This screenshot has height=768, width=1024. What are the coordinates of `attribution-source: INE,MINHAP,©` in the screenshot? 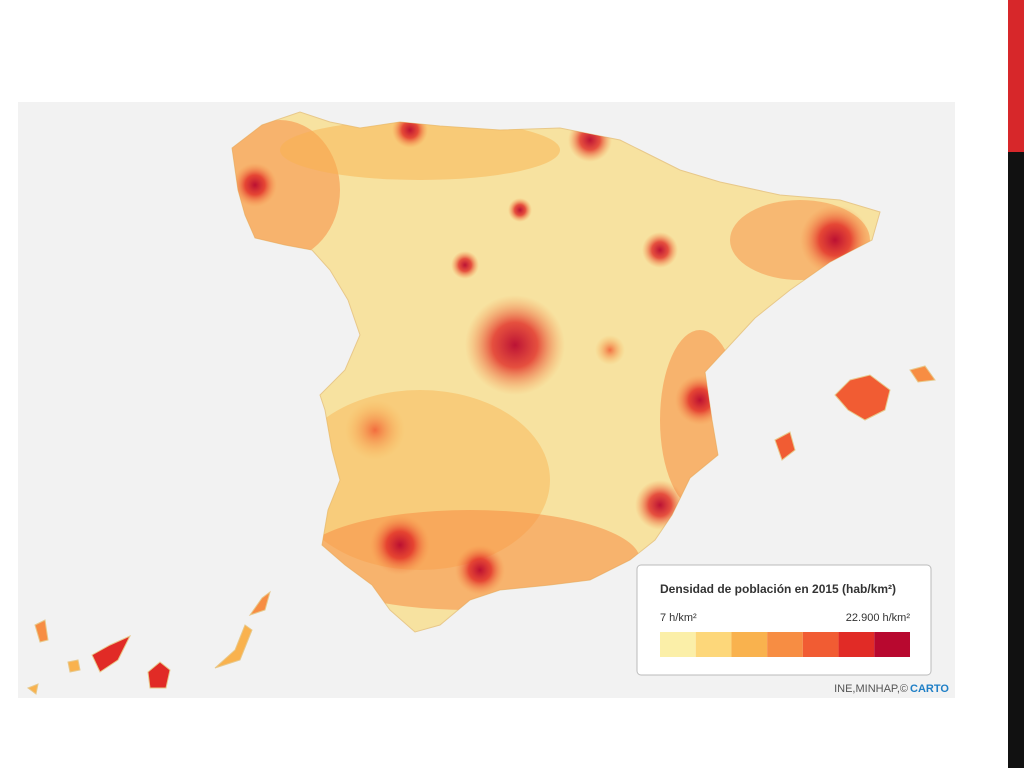 It's located at (871, 689).